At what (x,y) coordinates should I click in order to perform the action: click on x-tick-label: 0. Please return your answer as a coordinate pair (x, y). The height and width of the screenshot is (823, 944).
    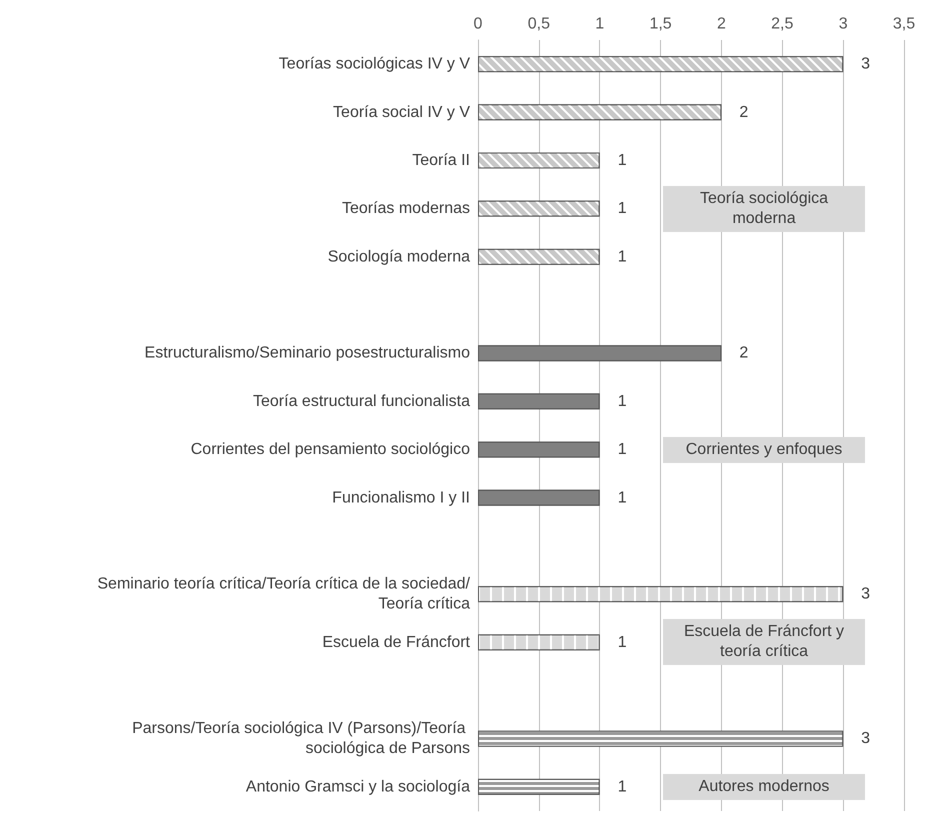
    Looking at the image, I should click on (478, 24).